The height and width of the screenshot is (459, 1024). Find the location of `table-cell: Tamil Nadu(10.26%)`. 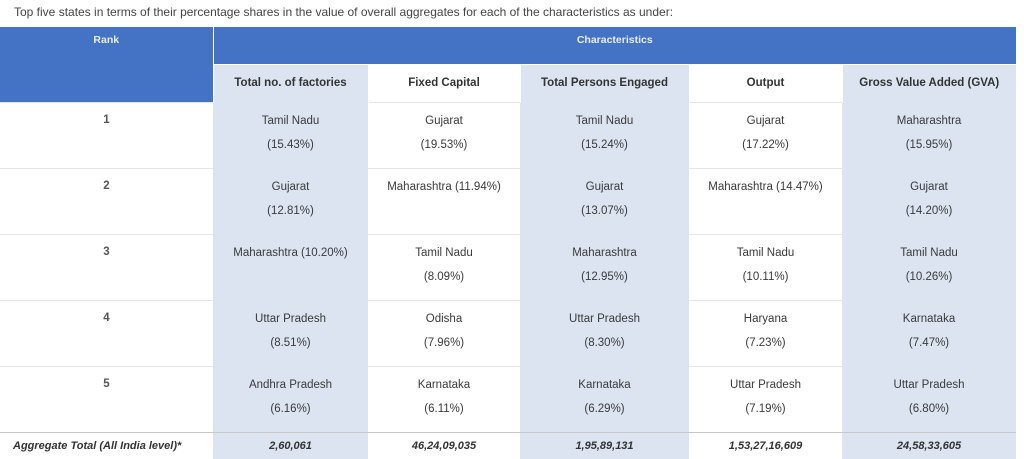

table-cell: Tamil Nadu(10.26%) is located at coordinates (929, 268).